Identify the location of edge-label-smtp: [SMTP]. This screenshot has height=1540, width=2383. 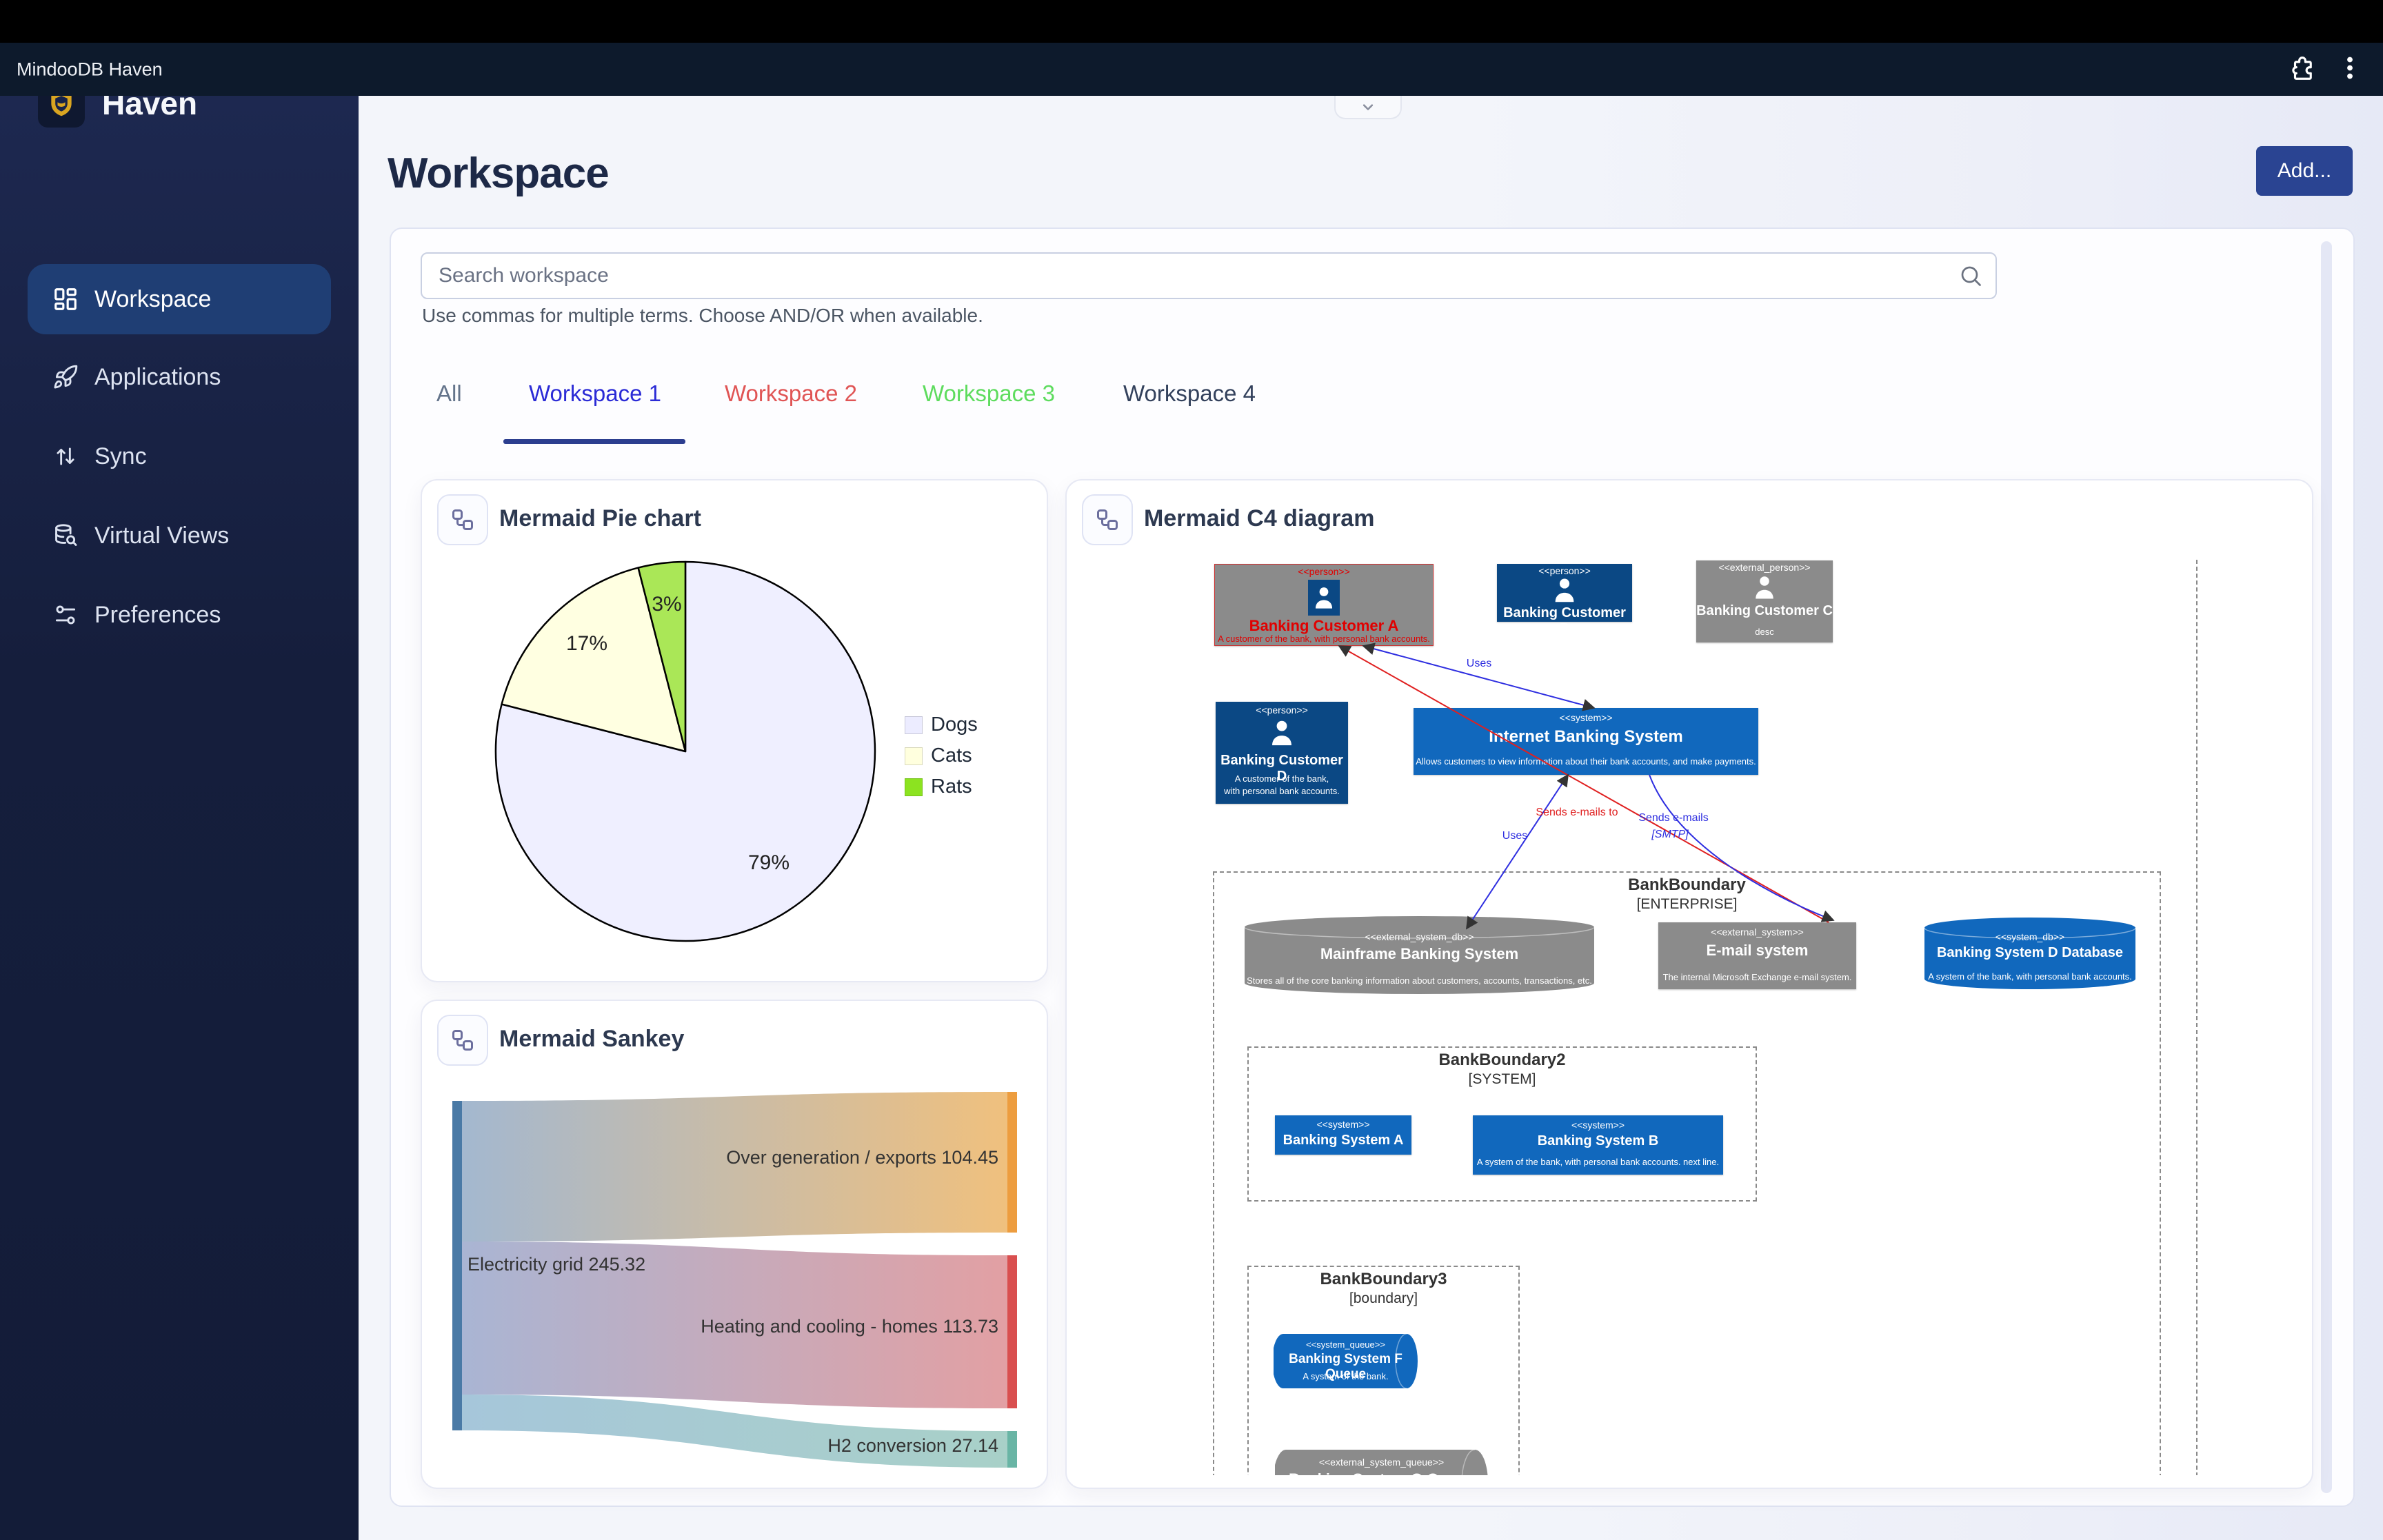
(1670, 835).